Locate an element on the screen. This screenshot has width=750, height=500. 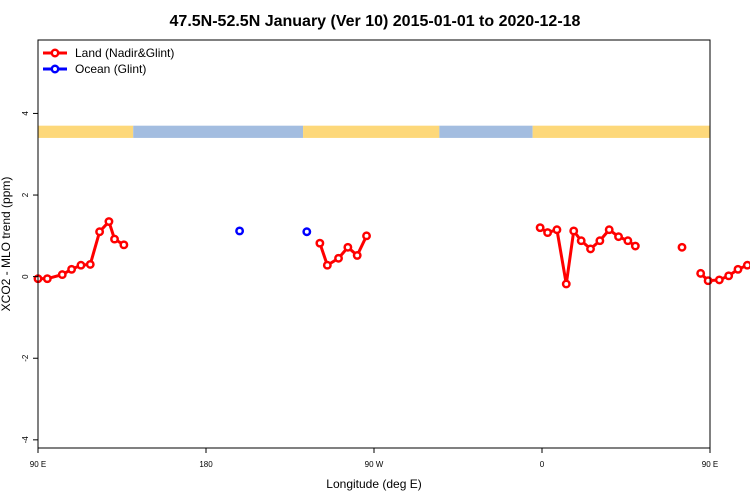
y-axis: -4 -2 0 2 4 is located at coordinates (29, 277).